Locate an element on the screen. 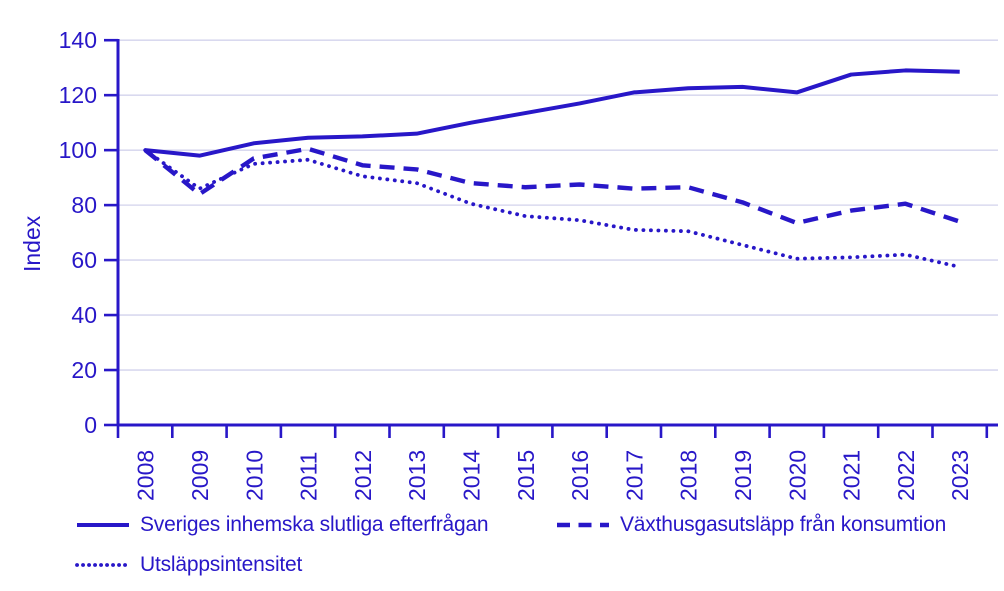  y-axis-title: Index is located at coordinates (32, 243).